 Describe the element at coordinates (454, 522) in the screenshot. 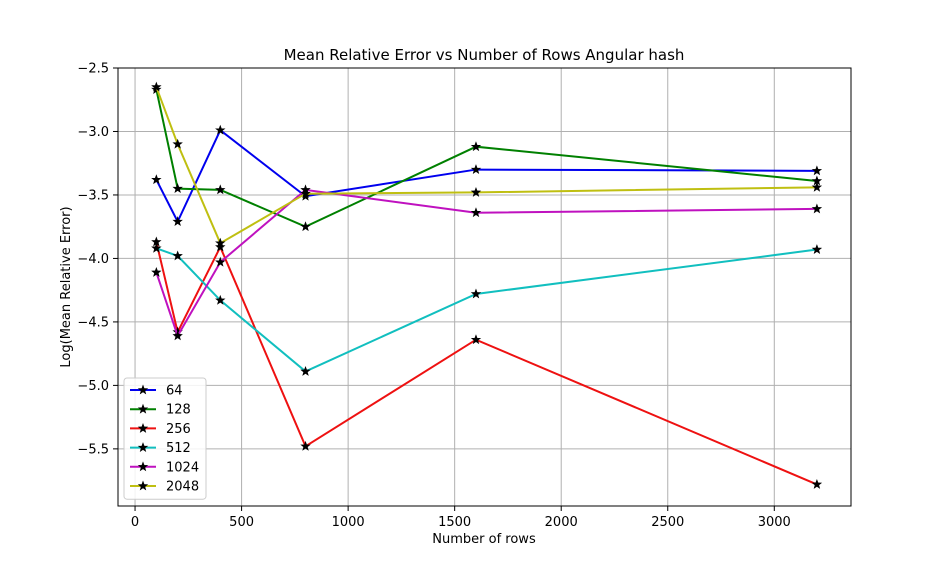

I see `x-tick-label: 1500` at that location.